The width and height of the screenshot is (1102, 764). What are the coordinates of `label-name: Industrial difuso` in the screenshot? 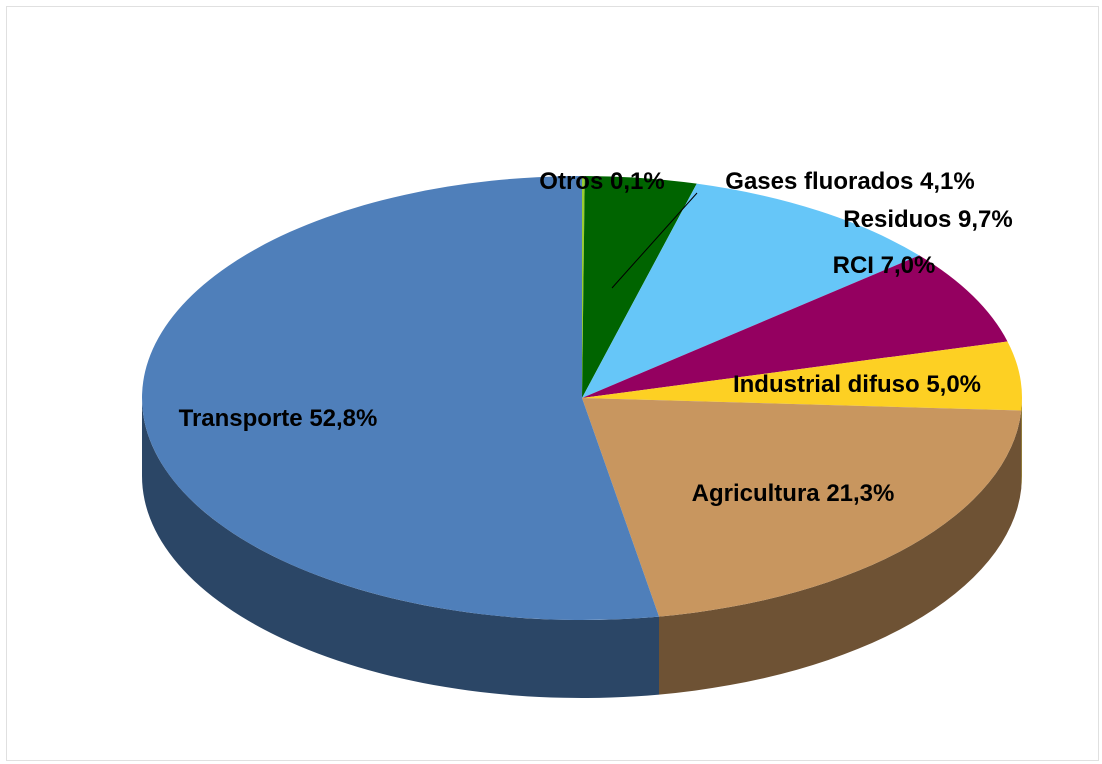 It's located at (826, 384).